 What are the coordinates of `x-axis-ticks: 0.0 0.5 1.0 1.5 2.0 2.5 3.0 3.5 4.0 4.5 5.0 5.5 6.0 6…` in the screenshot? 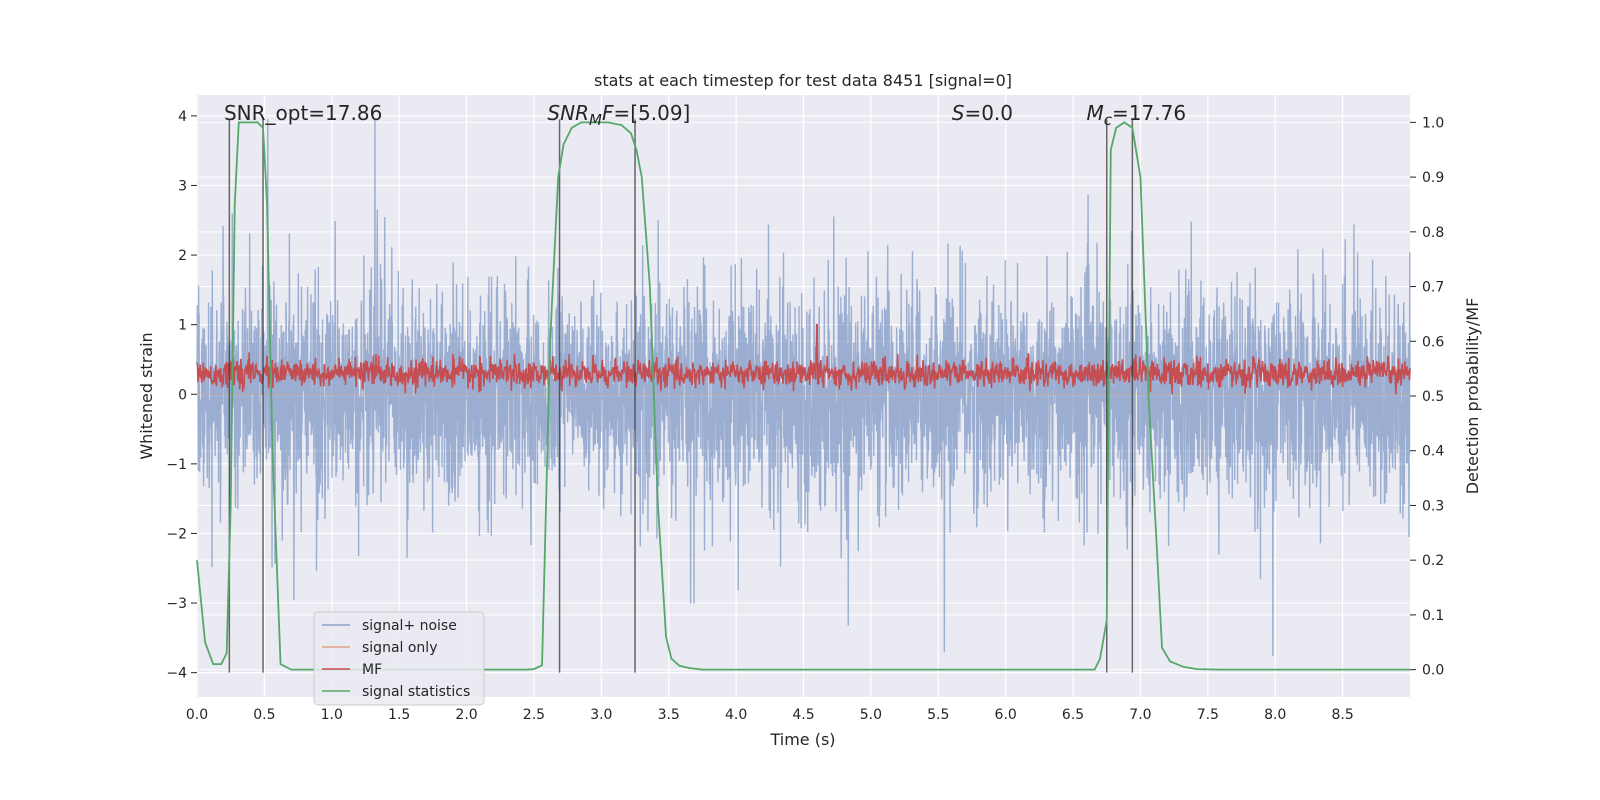 It's located at (770, 715).